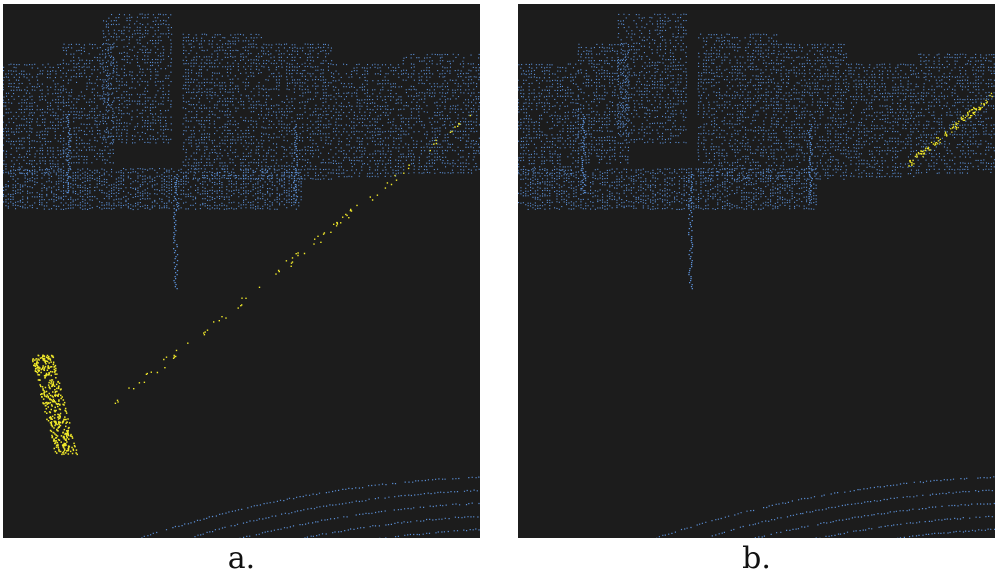 The image size is (996, 579). Describe the element at coordinates (241, 558) in the screenshot. I see `caption-a: a.` at that location.